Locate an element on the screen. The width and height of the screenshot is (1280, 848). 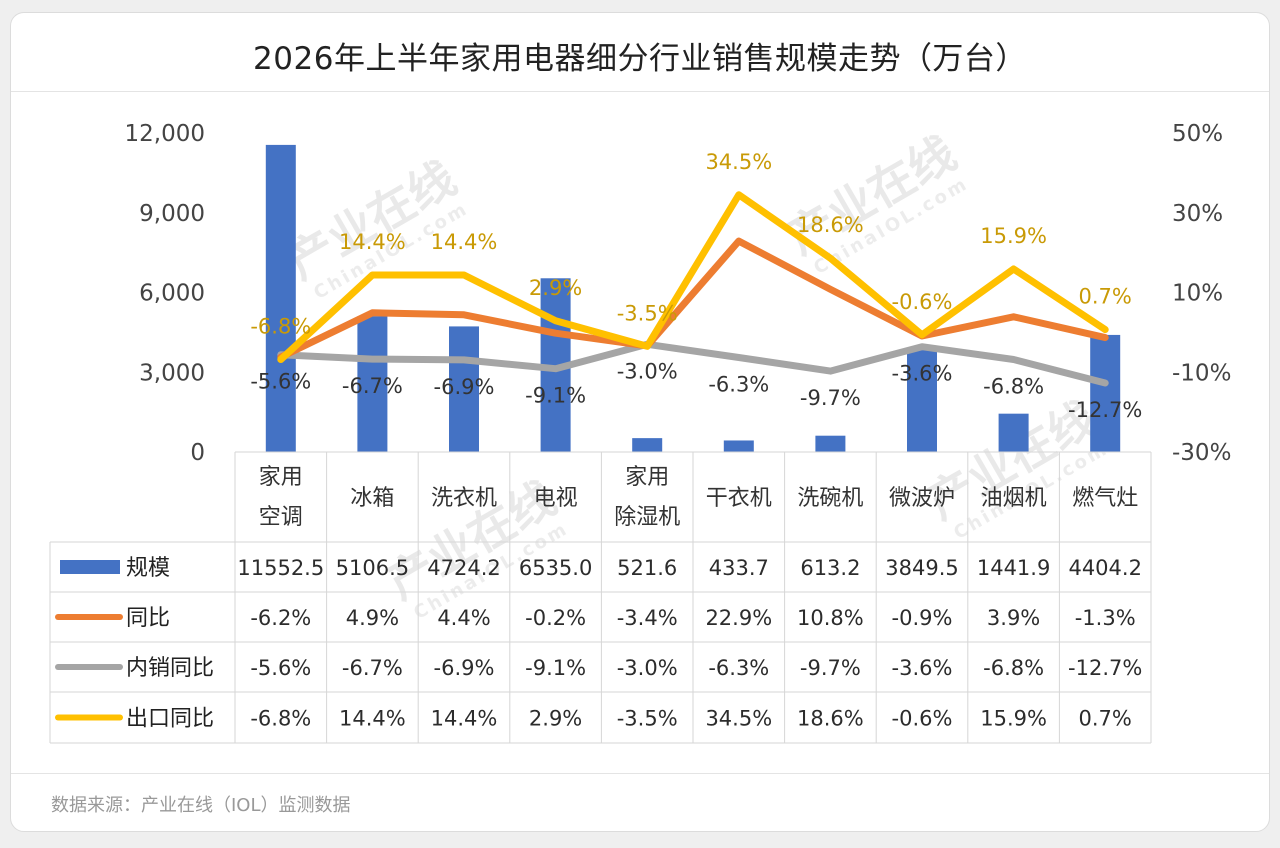
domestic-data-label: -9.7% is located at coordinates (830, 398).